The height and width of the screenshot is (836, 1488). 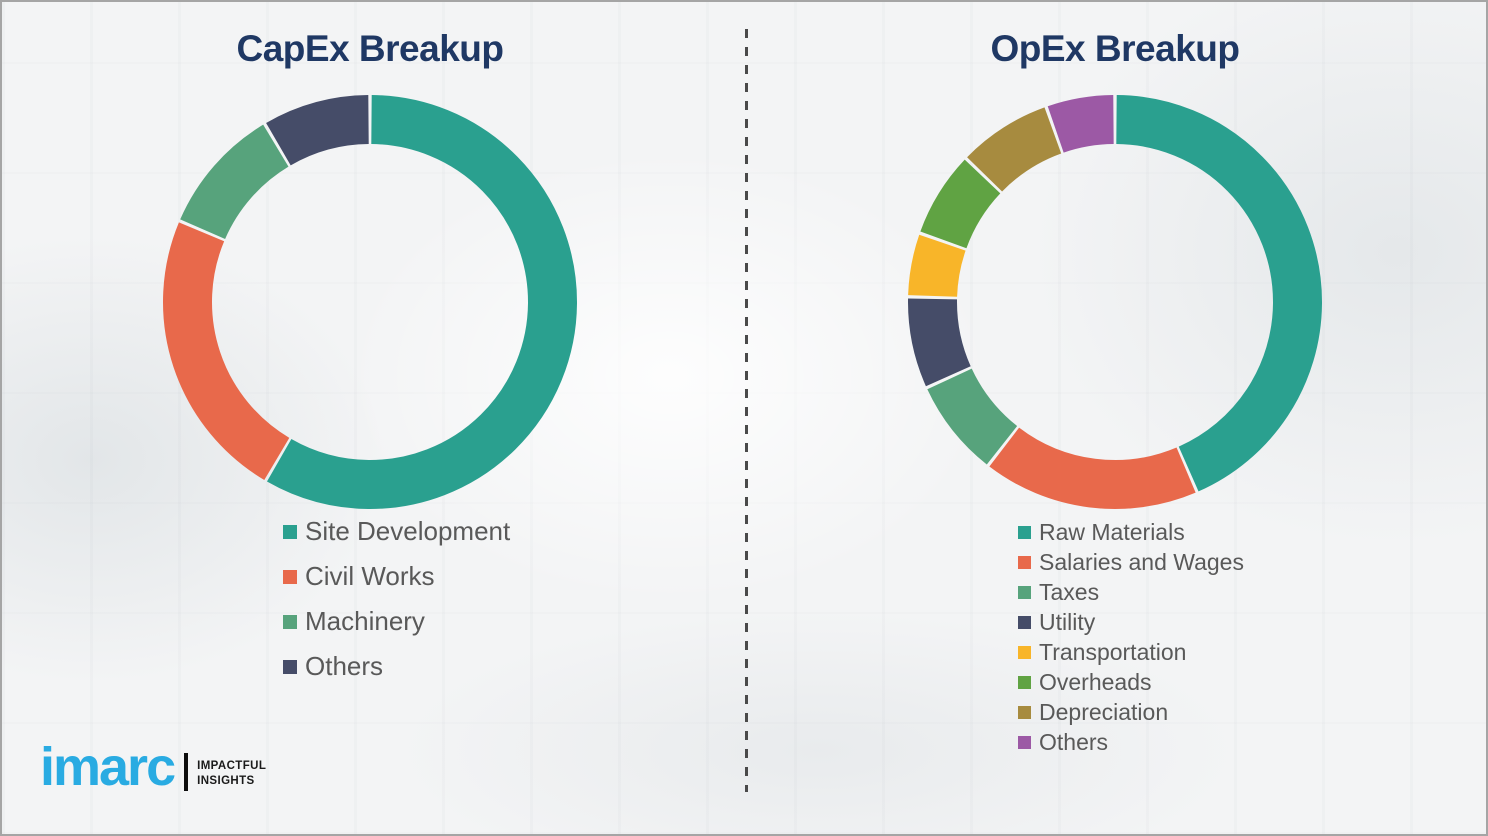 I want to click on legend-label: Raw Materials, so click(x=1112, y=531).